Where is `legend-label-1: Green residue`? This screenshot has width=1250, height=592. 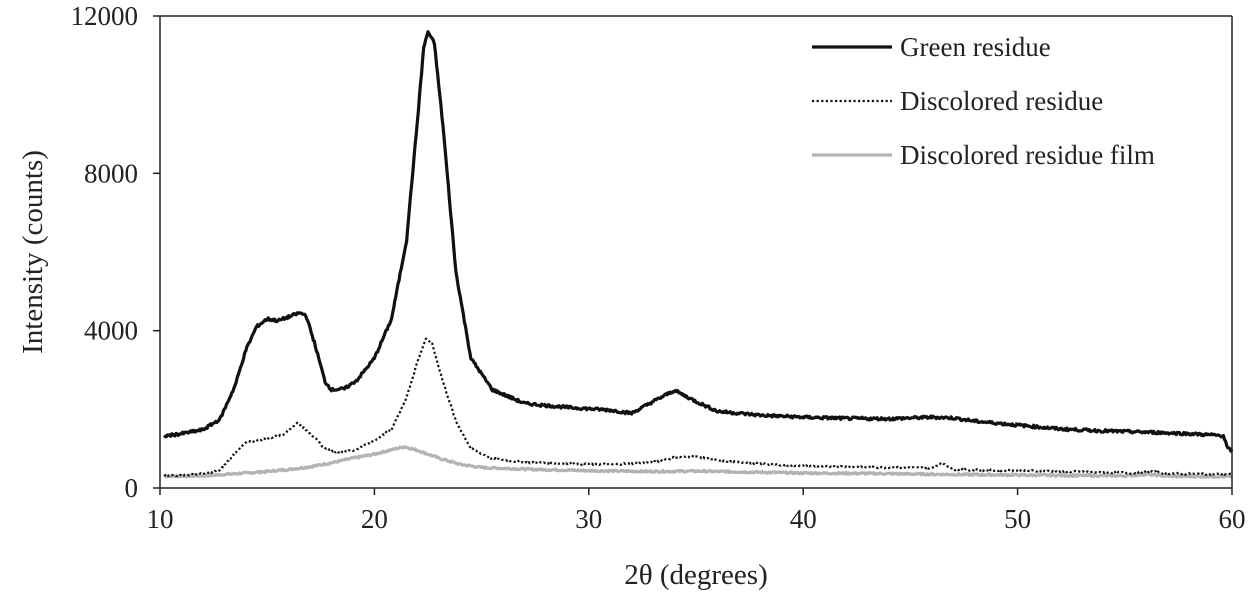
legend-label-1: Green residue is located at coordinates (975, 47).